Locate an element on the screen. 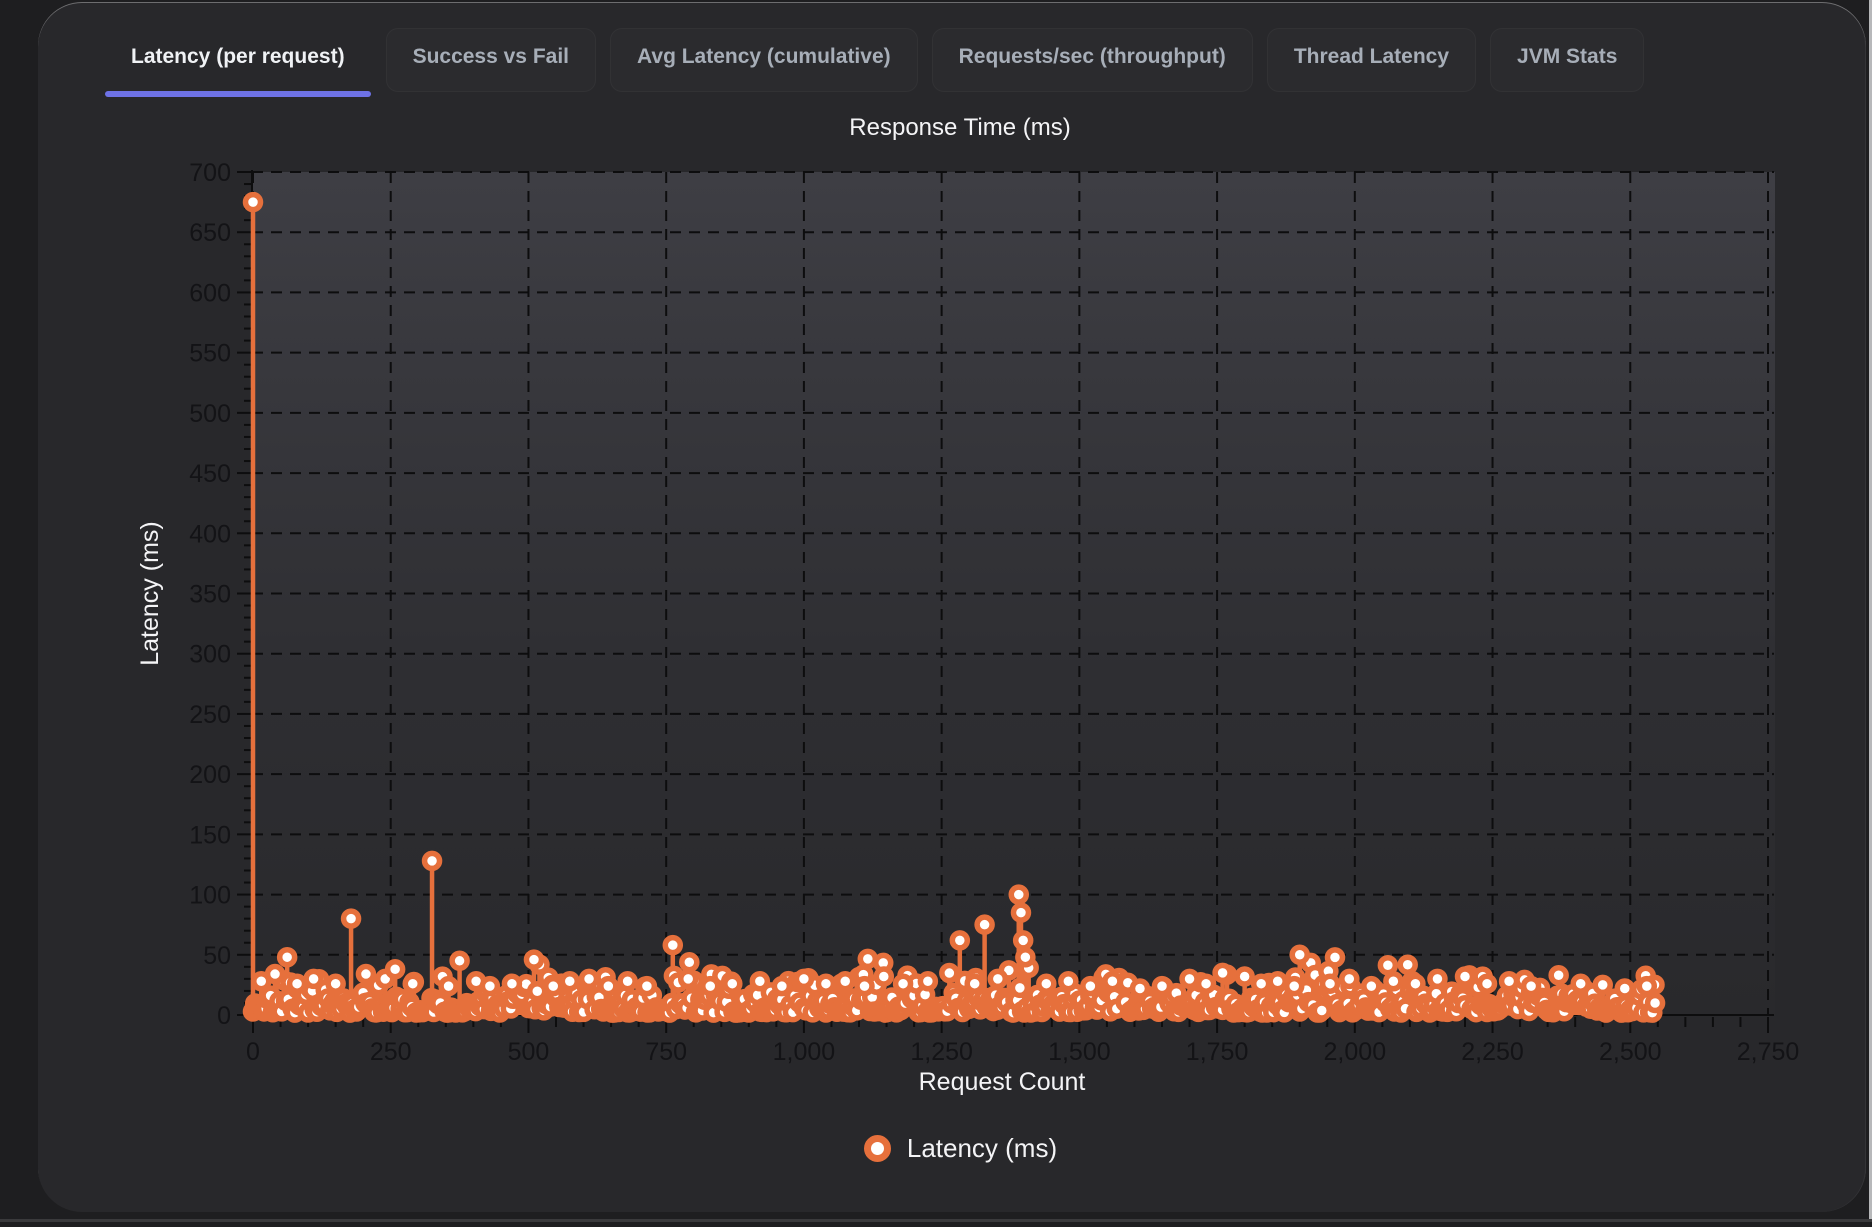  legend-label: Latency (ms) is located at coordinates (982, 1147).